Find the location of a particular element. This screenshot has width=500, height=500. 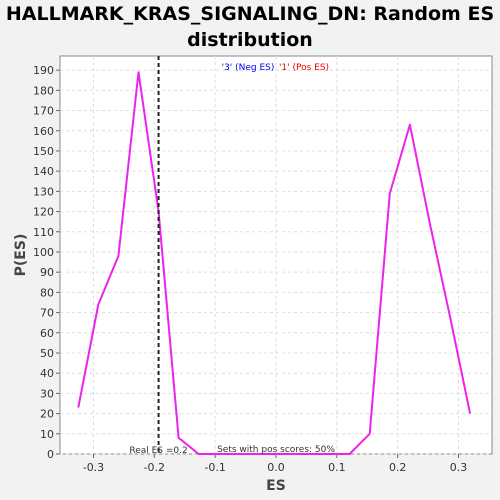

x-tick-label: -0.2 is located at coordinates (154, 467).